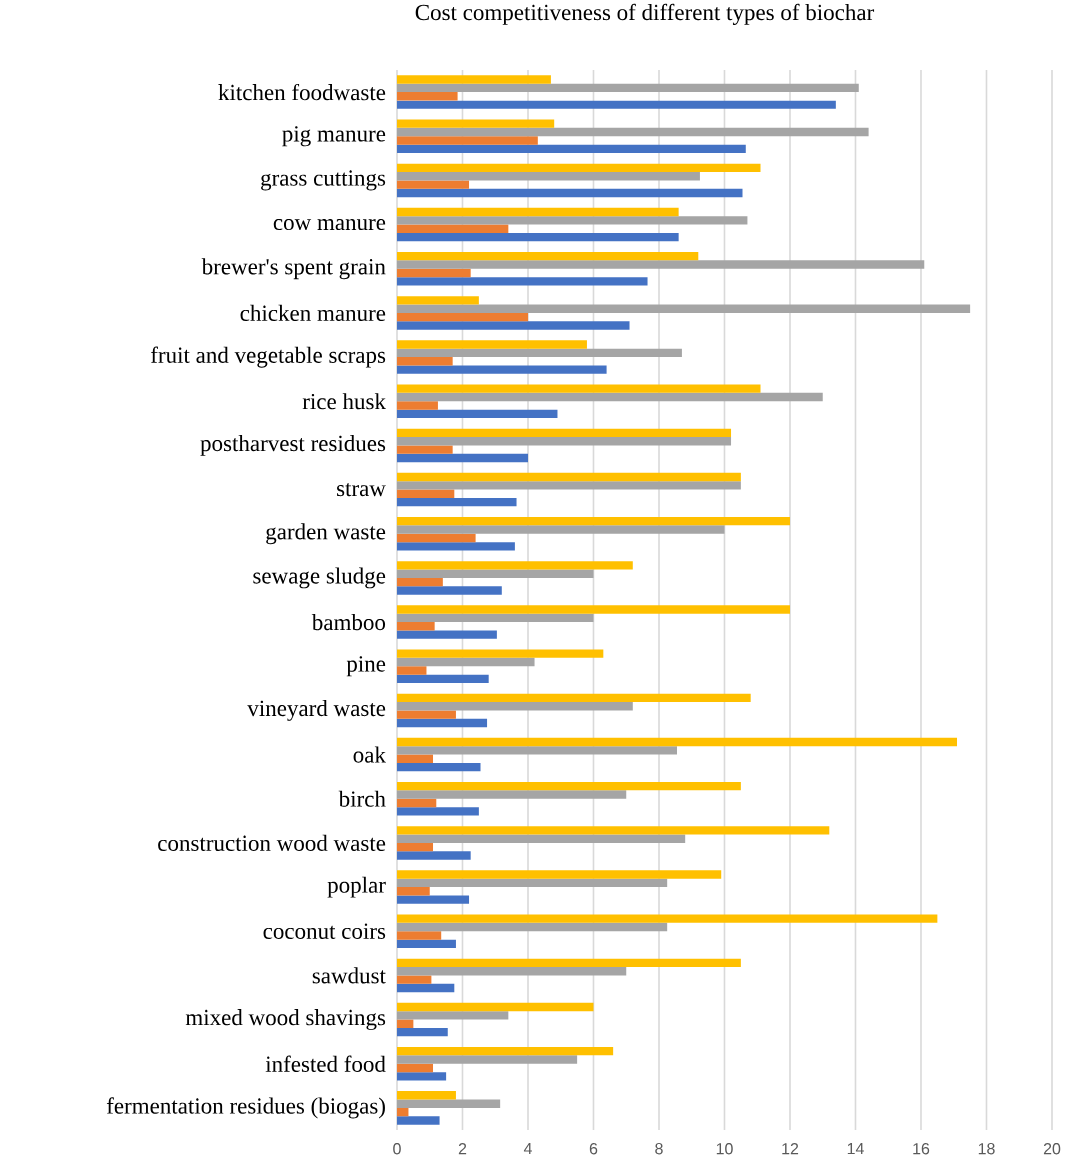  Describe the element at coordinates (348, 622) in the screenshot. I see `y-tick-label: bamboo` at that location.